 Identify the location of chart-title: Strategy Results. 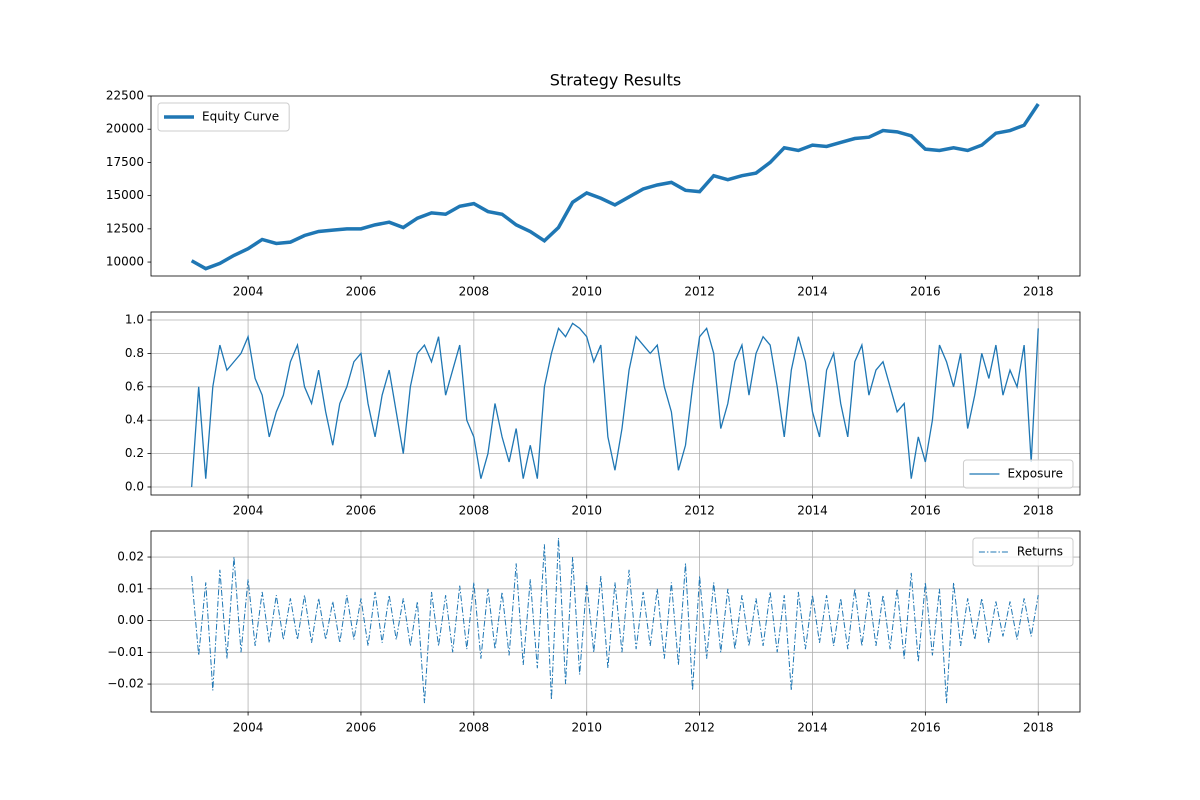
(615, 80).